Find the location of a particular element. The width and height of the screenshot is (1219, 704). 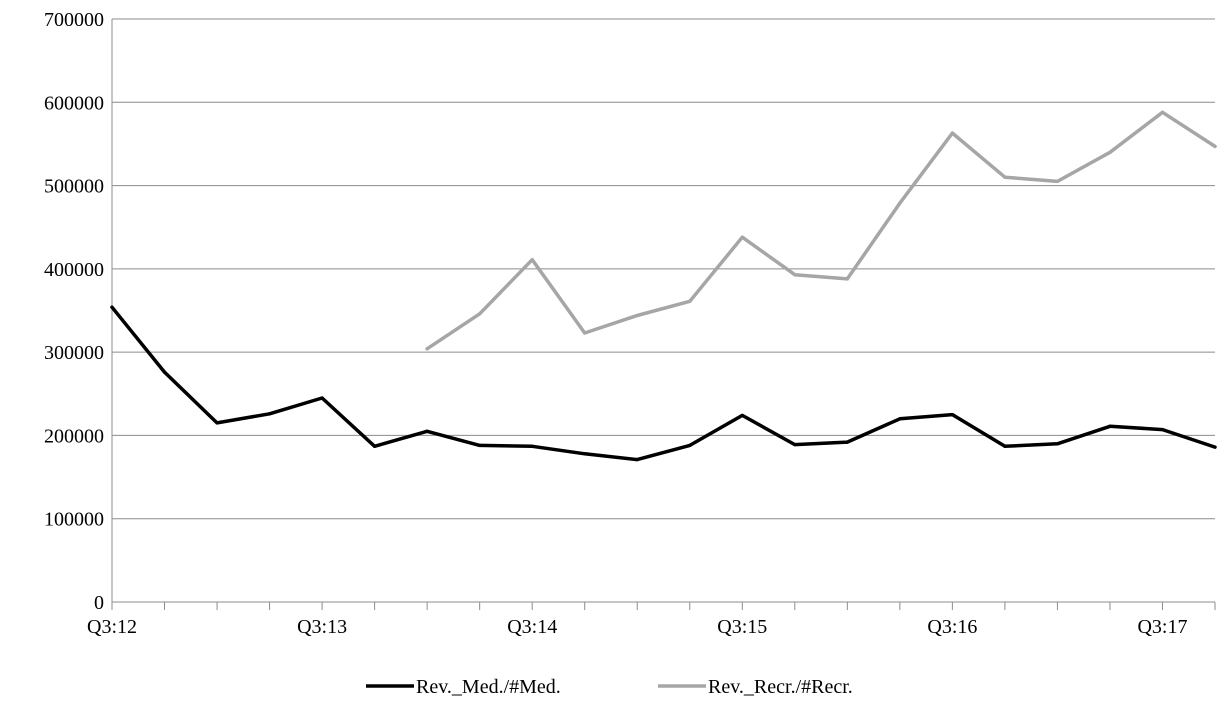

y-tick-label: 600000 is located at coordinates (74, 103).